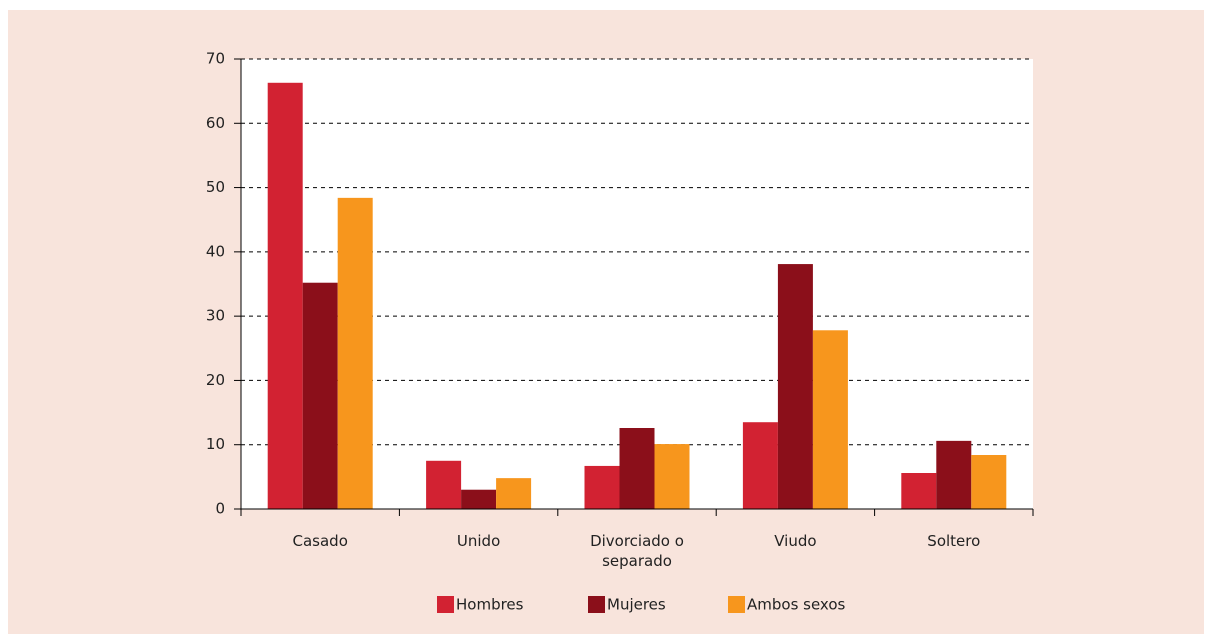  What do you see at coordinates (215, 187) in the screenshot?
I see `y-tick-label: 50` at bounding box center [215, 187].